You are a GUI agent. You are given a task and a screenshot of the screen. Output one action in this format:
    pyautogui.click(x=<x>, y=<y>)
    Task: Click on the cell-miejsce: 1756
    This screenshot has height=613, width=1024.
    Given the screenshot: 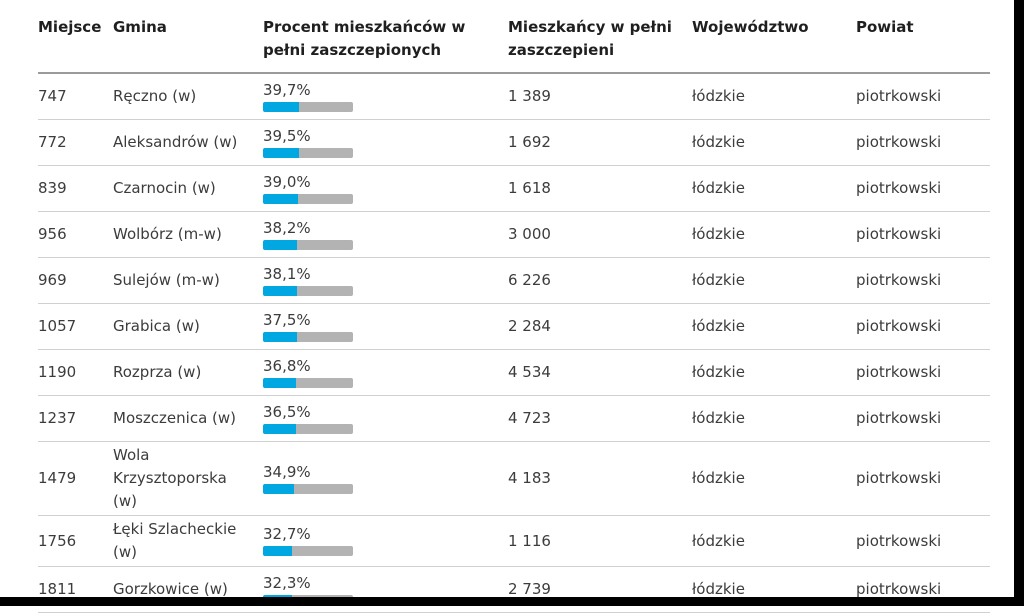 What is the action you would take?
    pyautogui.click(x=57, y=540)
    